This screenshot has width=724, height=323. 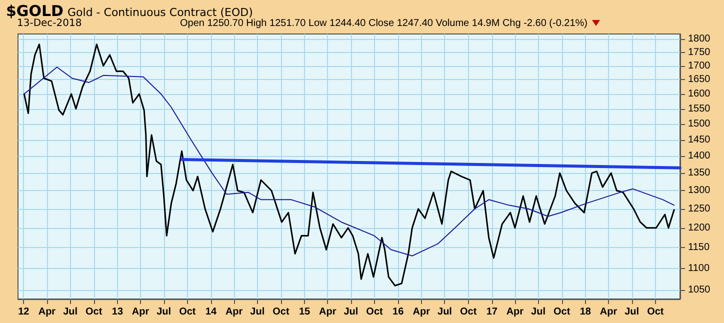 What do you see at coordinates (49, 23) in the screenshot?
I see `chart-subtitle: 13-Dec-2018` at bounding box center [49, 23].